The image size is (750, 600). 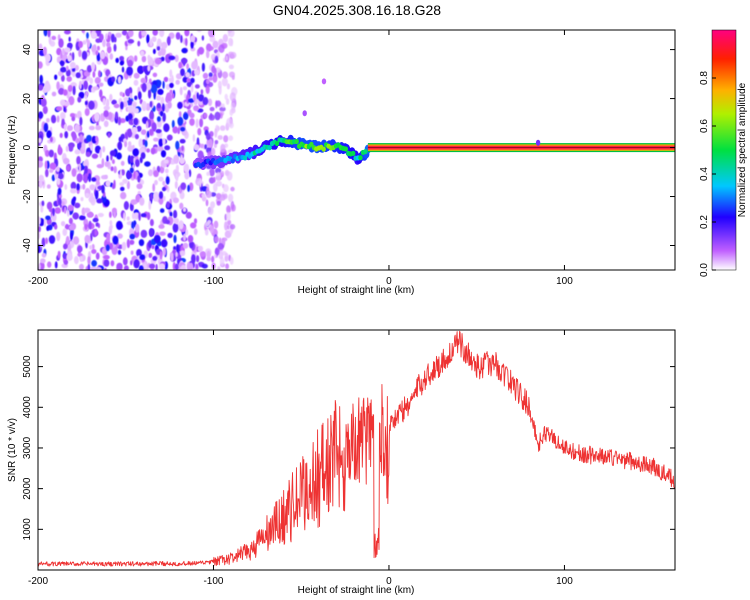 I want to click on y-tick-label: -40, so click(x=27, y=245).